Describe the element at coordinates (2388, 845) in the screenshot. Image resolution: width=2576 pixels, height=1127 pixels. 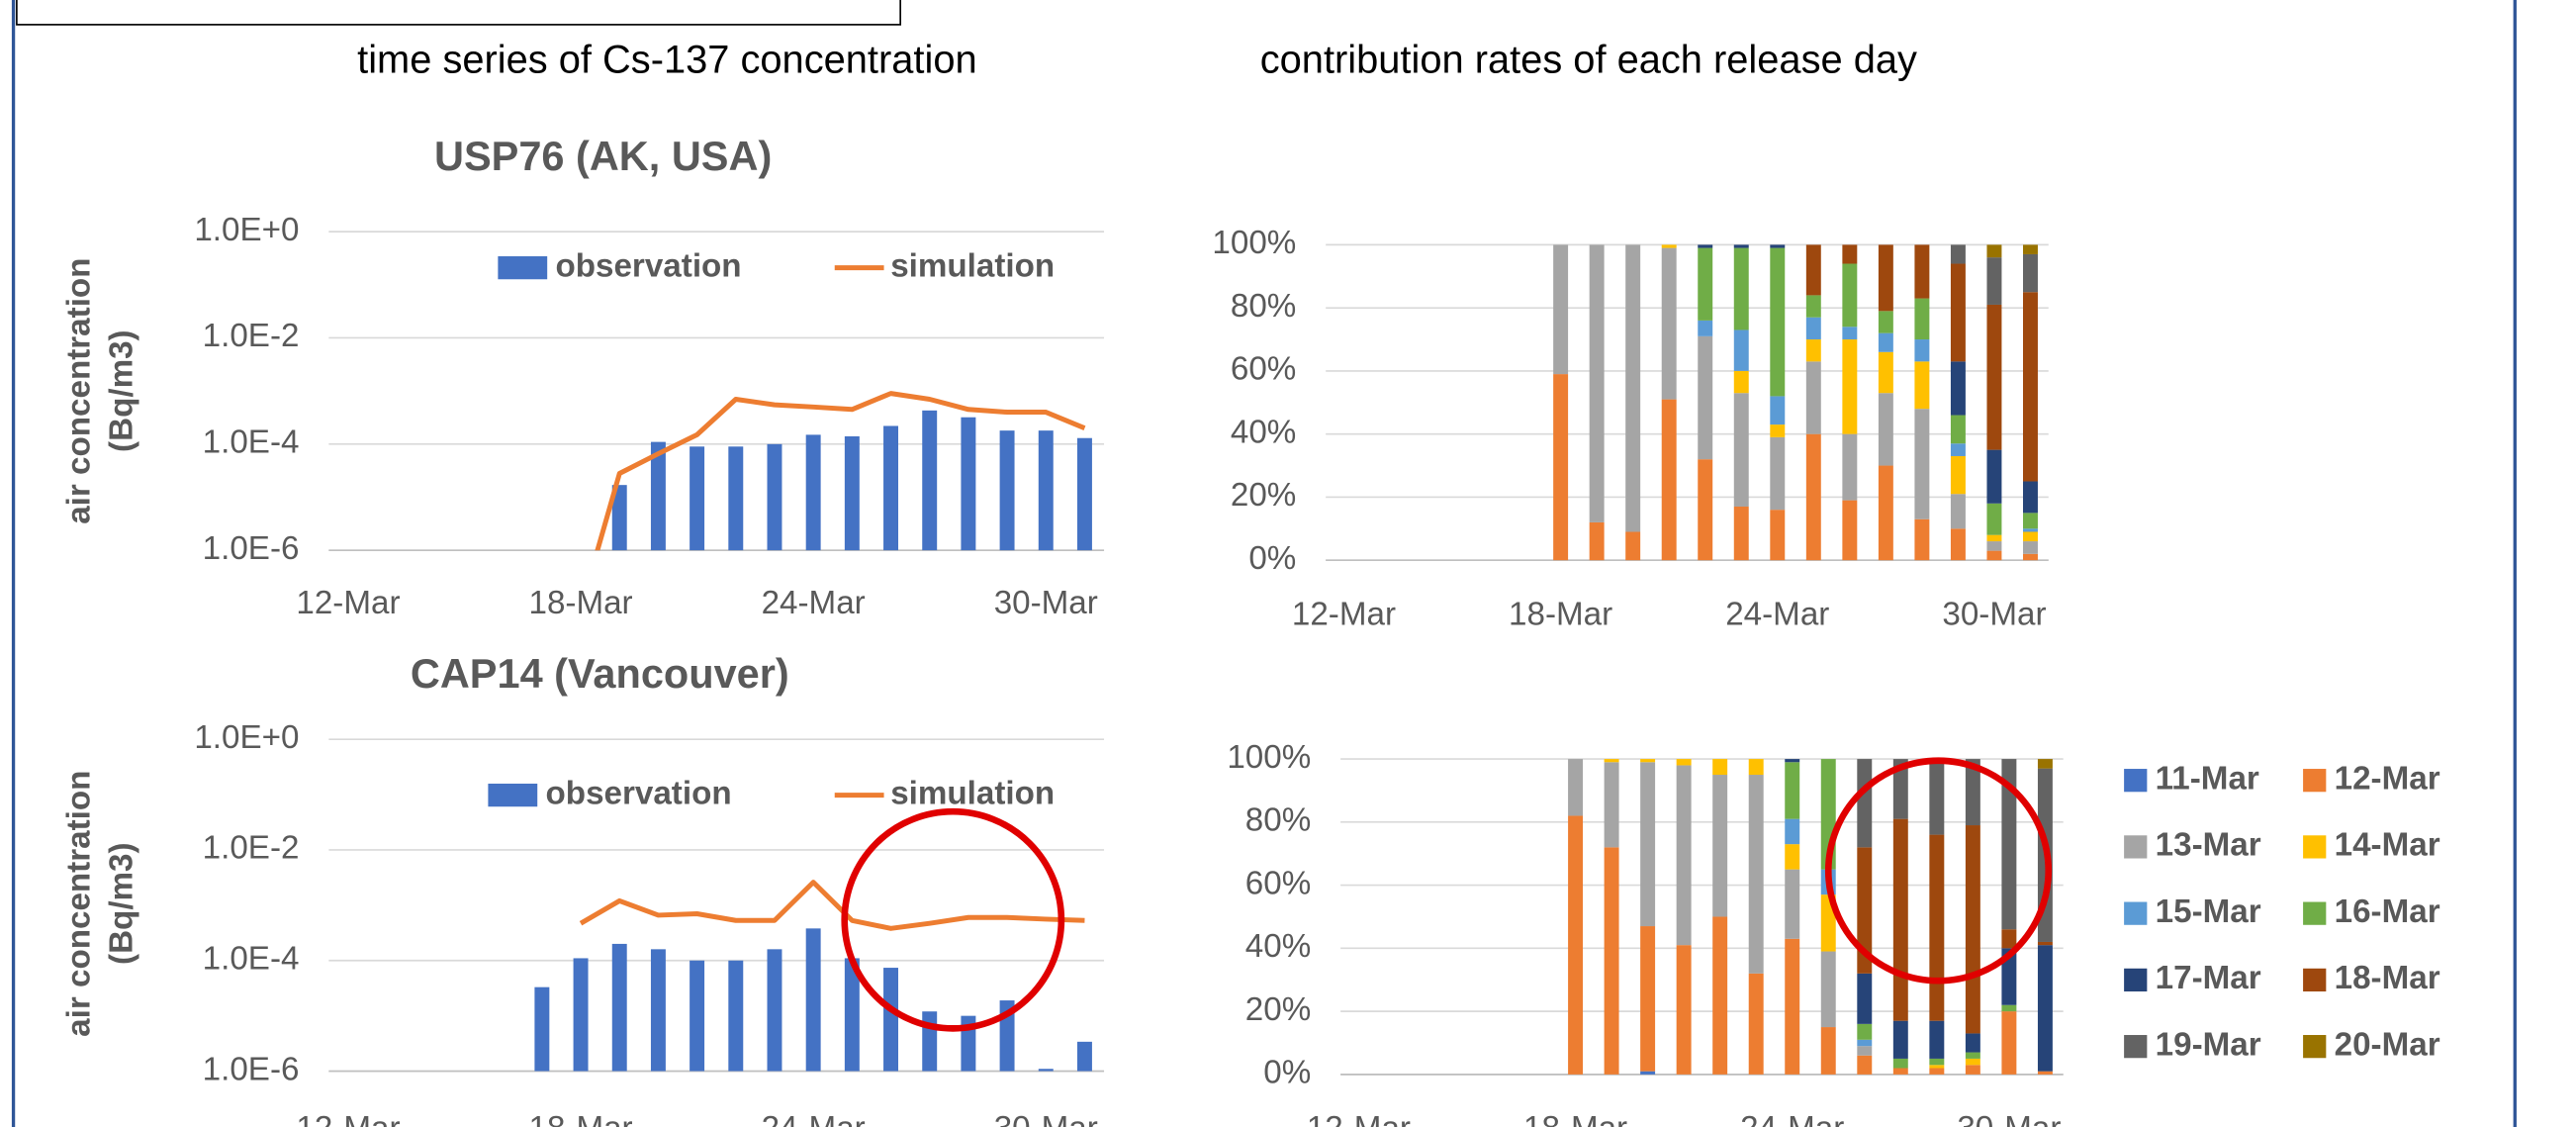
I see `legend-label: 14-Mar` at that location.